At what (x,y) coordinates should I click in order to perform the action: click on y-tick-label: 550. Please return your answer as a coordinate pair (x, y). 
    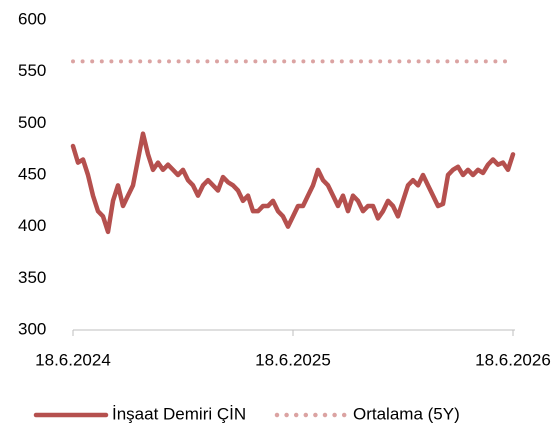
    Looking at the image, I should click on (32, 70).